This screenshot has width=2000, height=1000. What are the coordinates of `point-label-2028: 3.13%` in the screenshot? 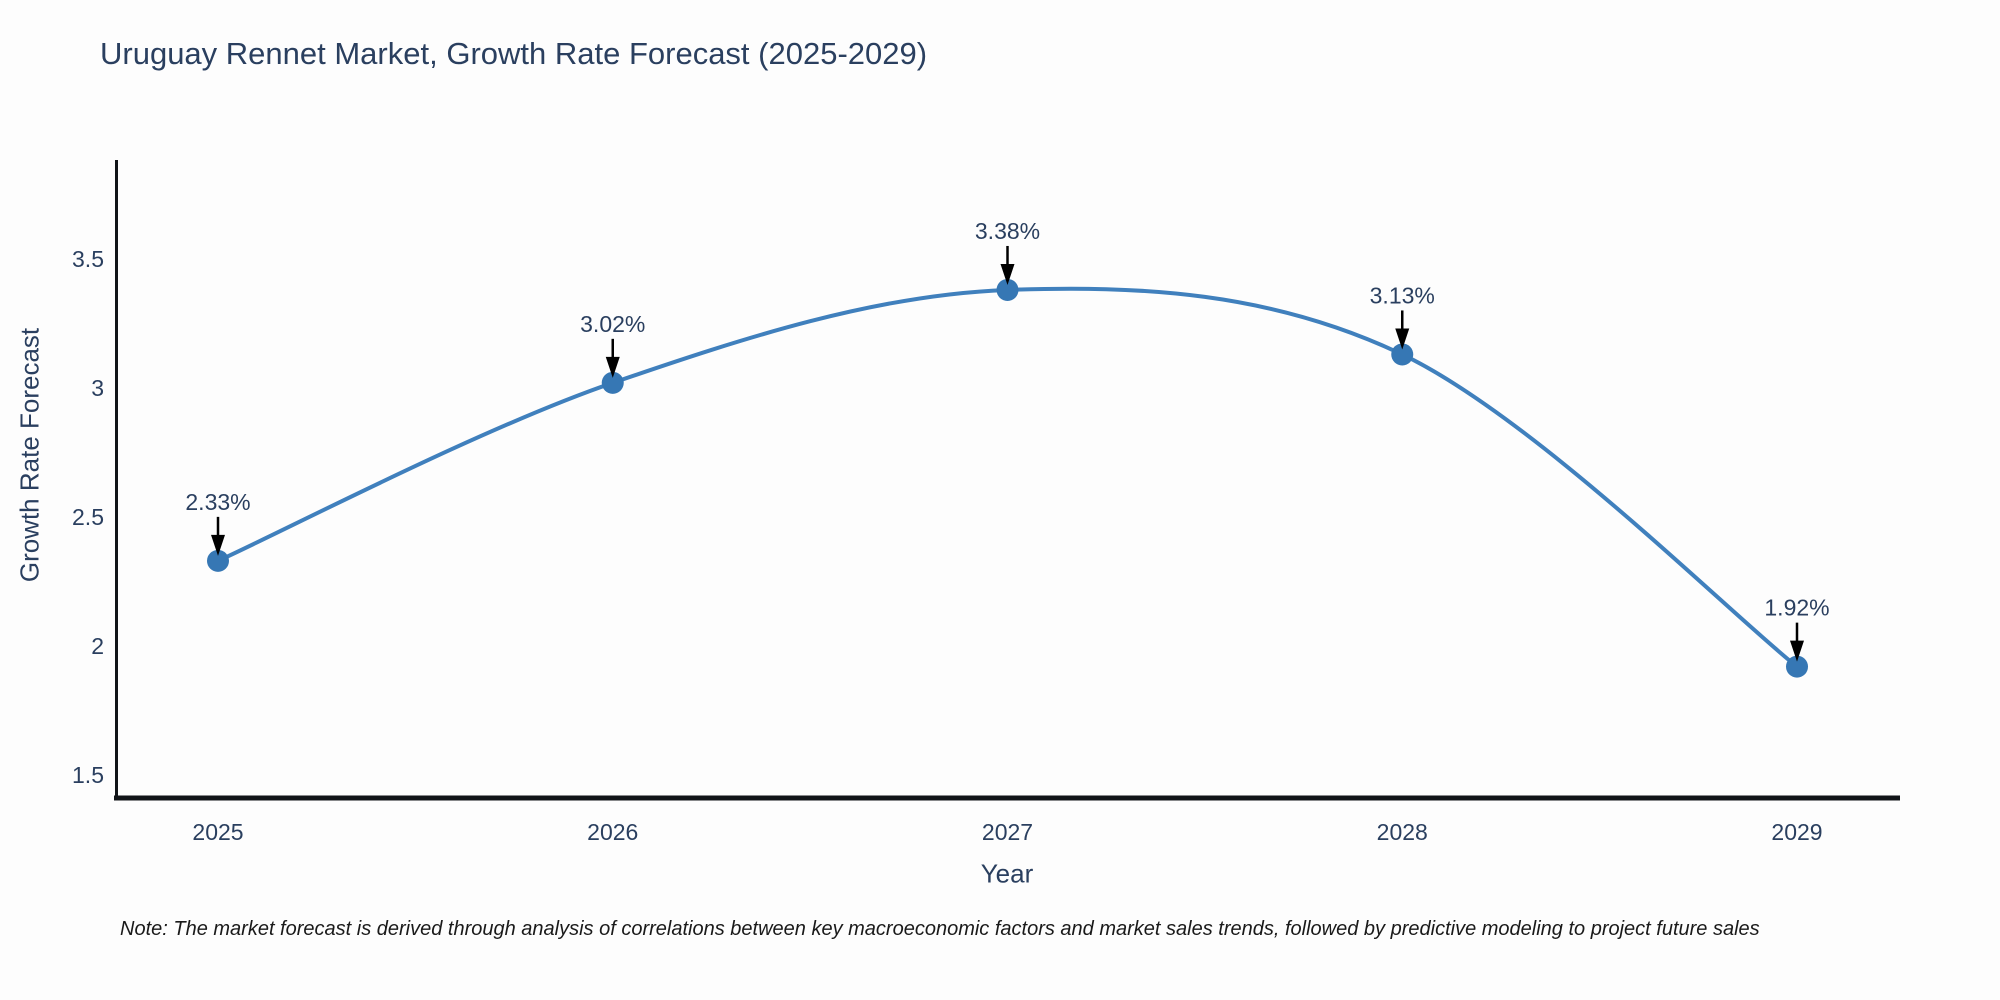 It's located at (1402, 295).